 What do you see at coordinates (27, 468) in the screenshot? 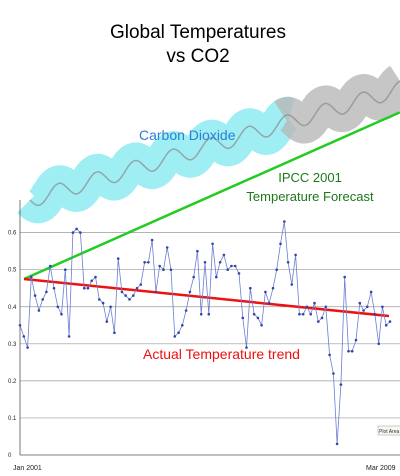
I see `x-start-label: Jan 2001` at bounding box center [27, 468].